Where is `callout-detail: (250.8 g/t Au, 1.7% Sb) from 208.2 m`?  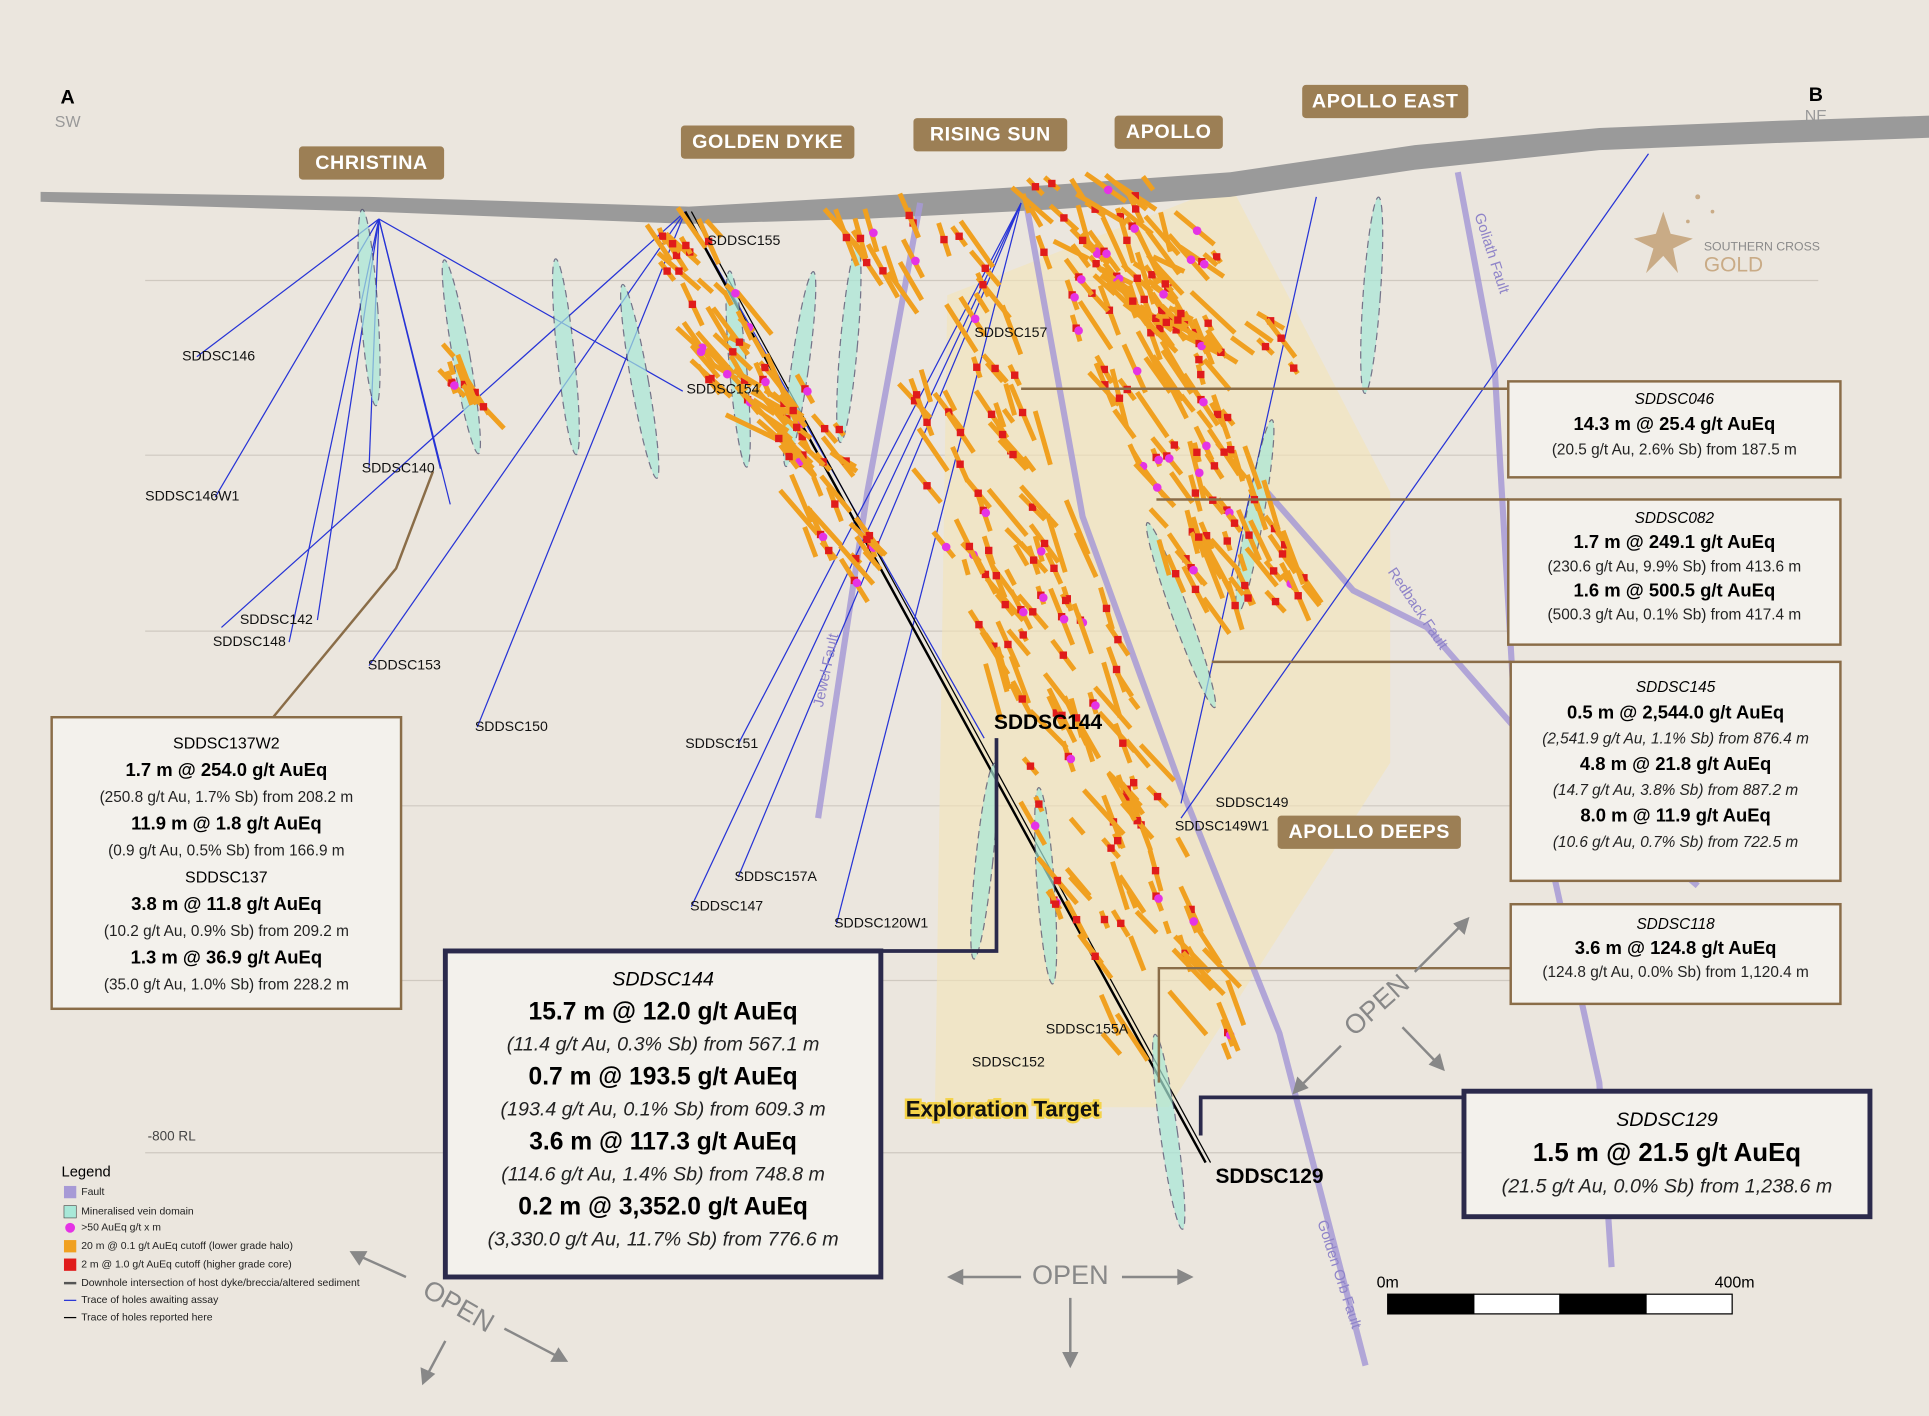 callout-detail: (250.8 g/t Au, 1.7% Sb) from 208.2 m is located at coordinates (227, 797).